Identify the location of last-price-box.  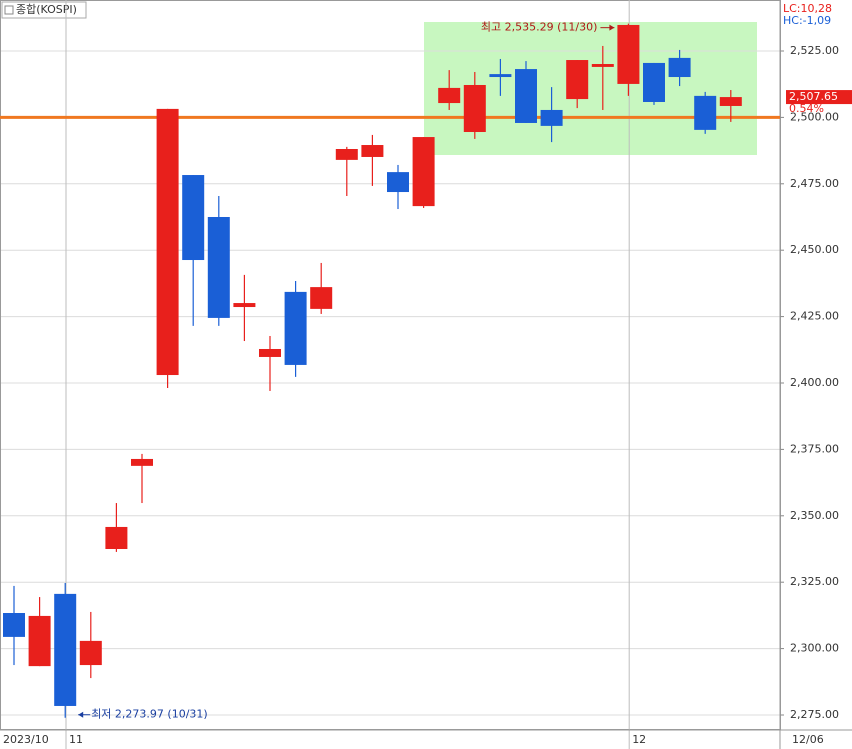
(819, 97).